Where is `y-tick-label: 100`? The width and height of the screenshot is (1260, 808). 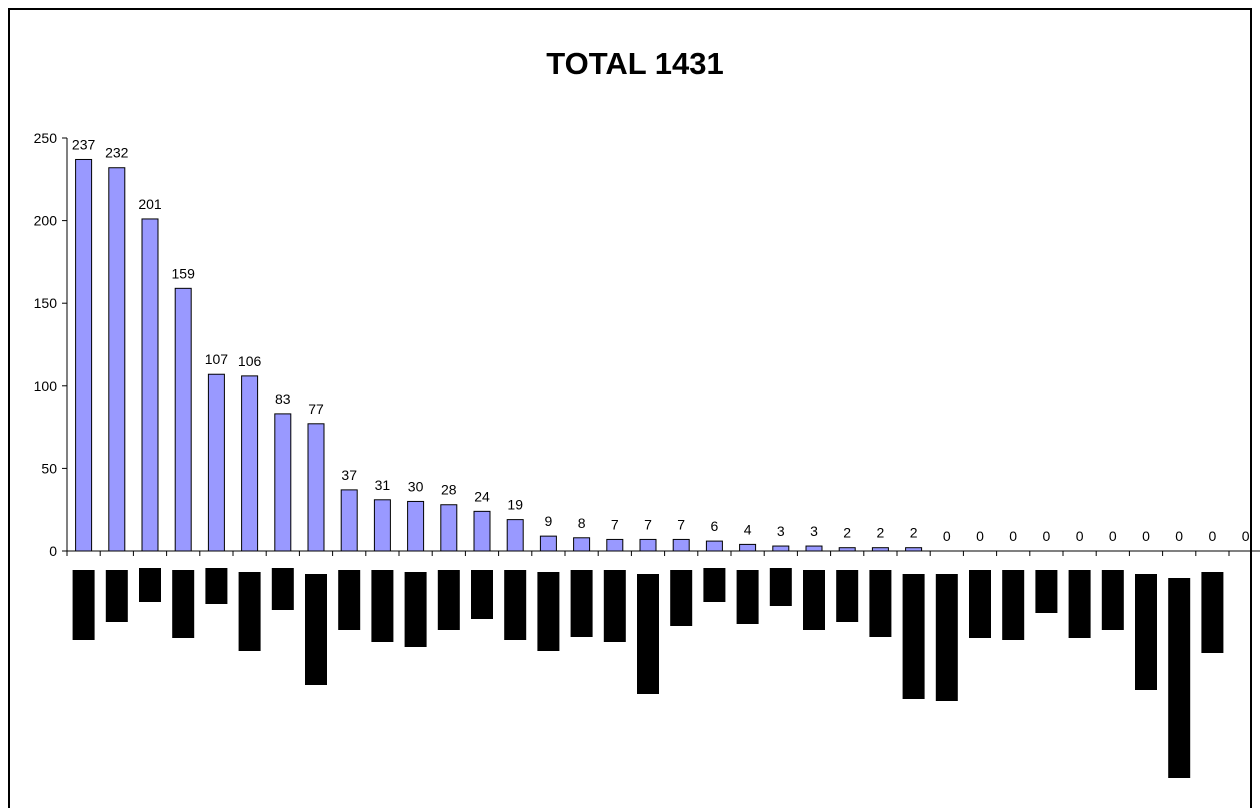
y-tick-label: 100 is located at coordinates (46, 386).